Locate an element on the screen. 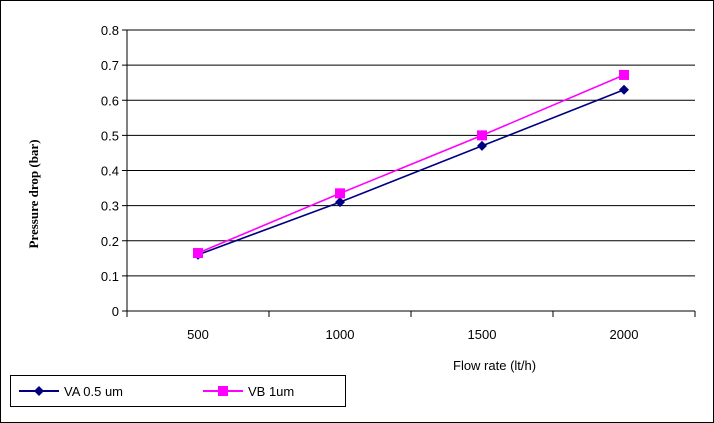 This screenshot has width=714, height=423. x-axis-label: Flow rate (lt/h) is located at coordinates (495, 365).